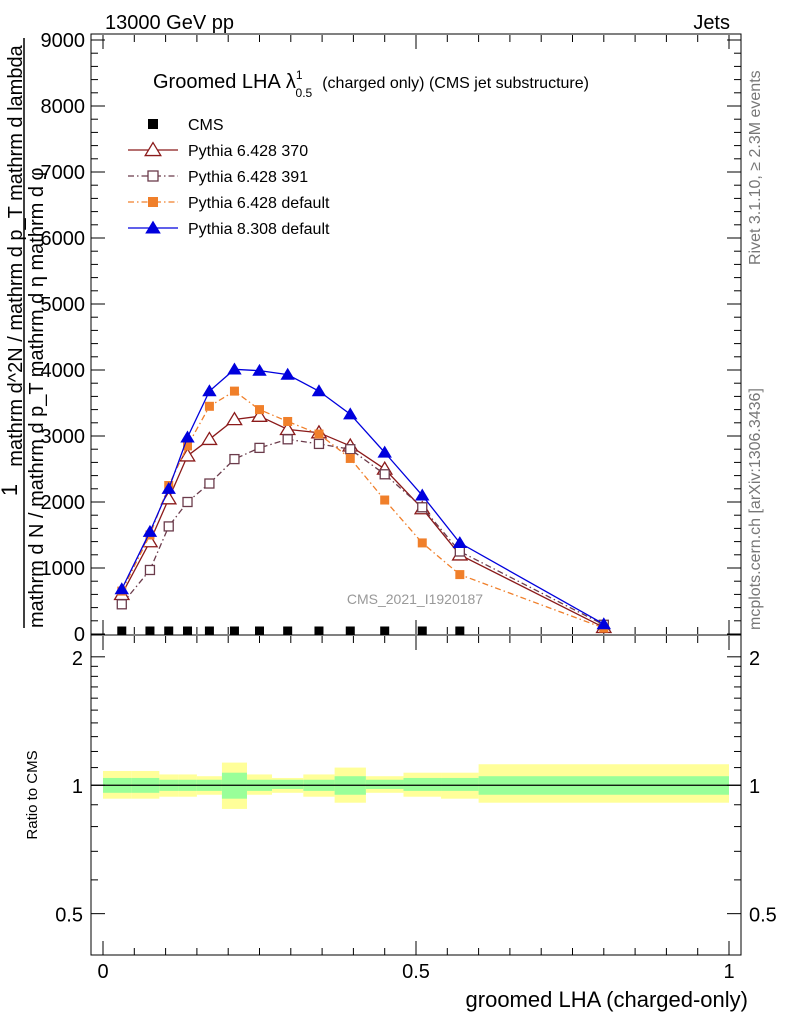 The width and height of the screenshot is (786, 1024). I want to click on main-y-tick-label: 8000, so click(63, 107).